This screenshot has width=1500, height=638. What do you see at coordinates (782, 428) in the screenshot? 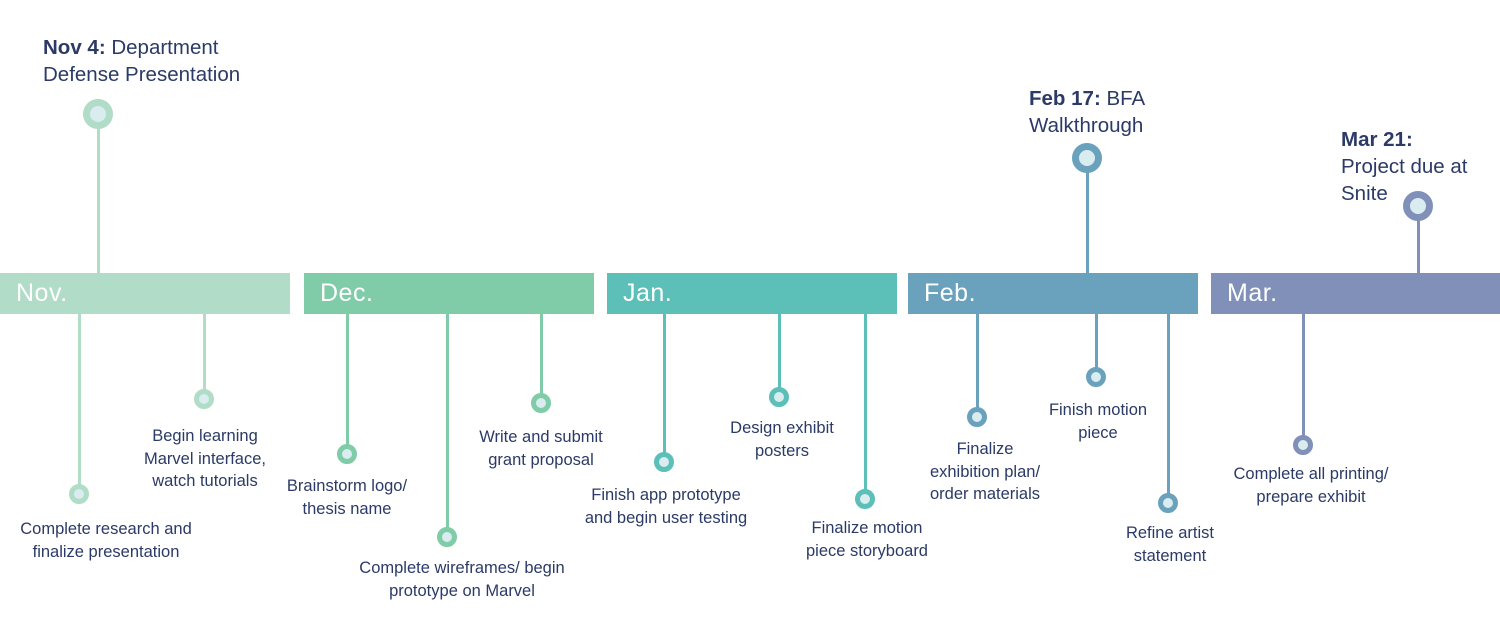
I see `task-text-line: Design exhibit` at bounding box center [782, 428].